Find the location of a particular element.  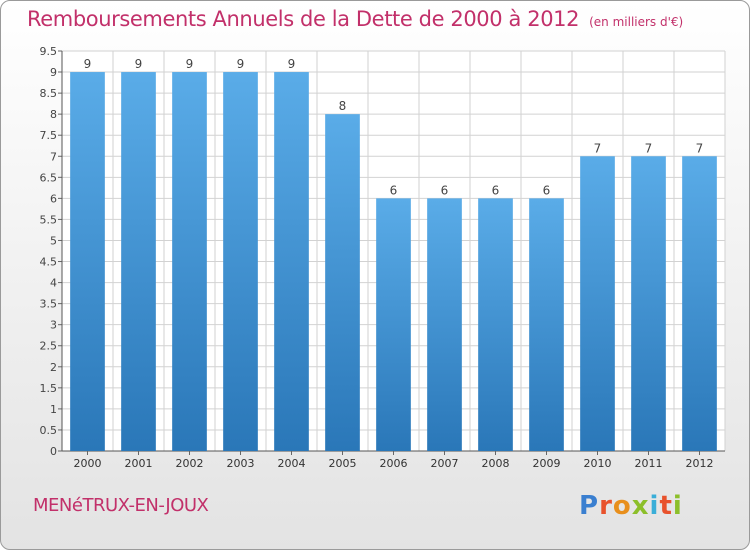

chart-unit: (en milliers d'€) is located at coordinates (636, 22).